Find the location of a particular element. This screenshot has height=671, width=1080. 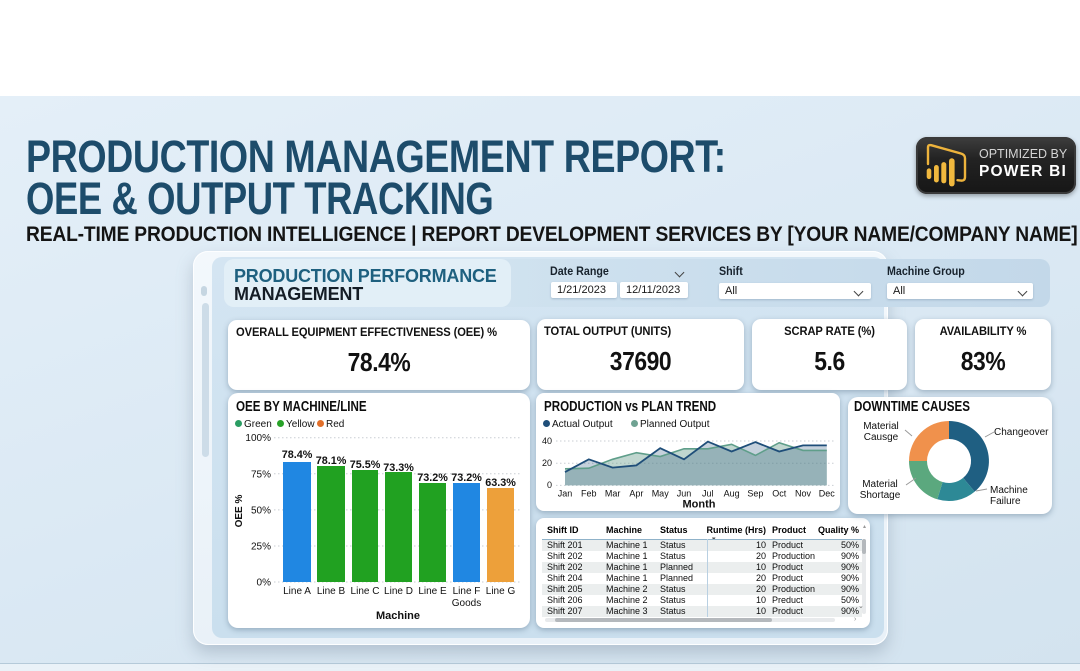

svg-text: 25% is located at coordinates (261, 547).